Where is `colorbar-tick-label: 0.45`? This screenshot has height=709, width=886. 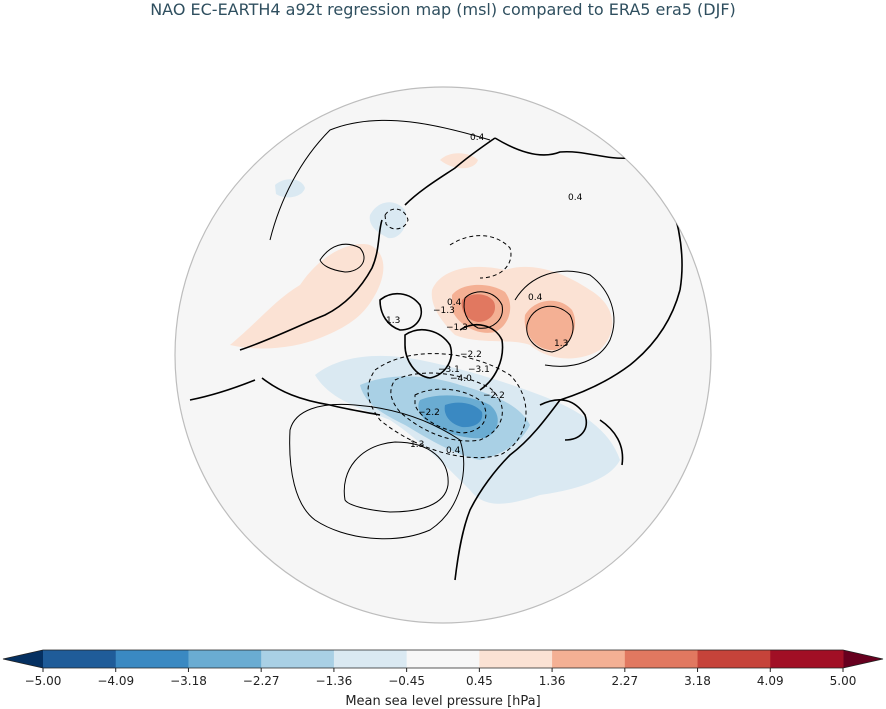 colorbar-tick-label: 0.45 is located at coordinates (479, 681).